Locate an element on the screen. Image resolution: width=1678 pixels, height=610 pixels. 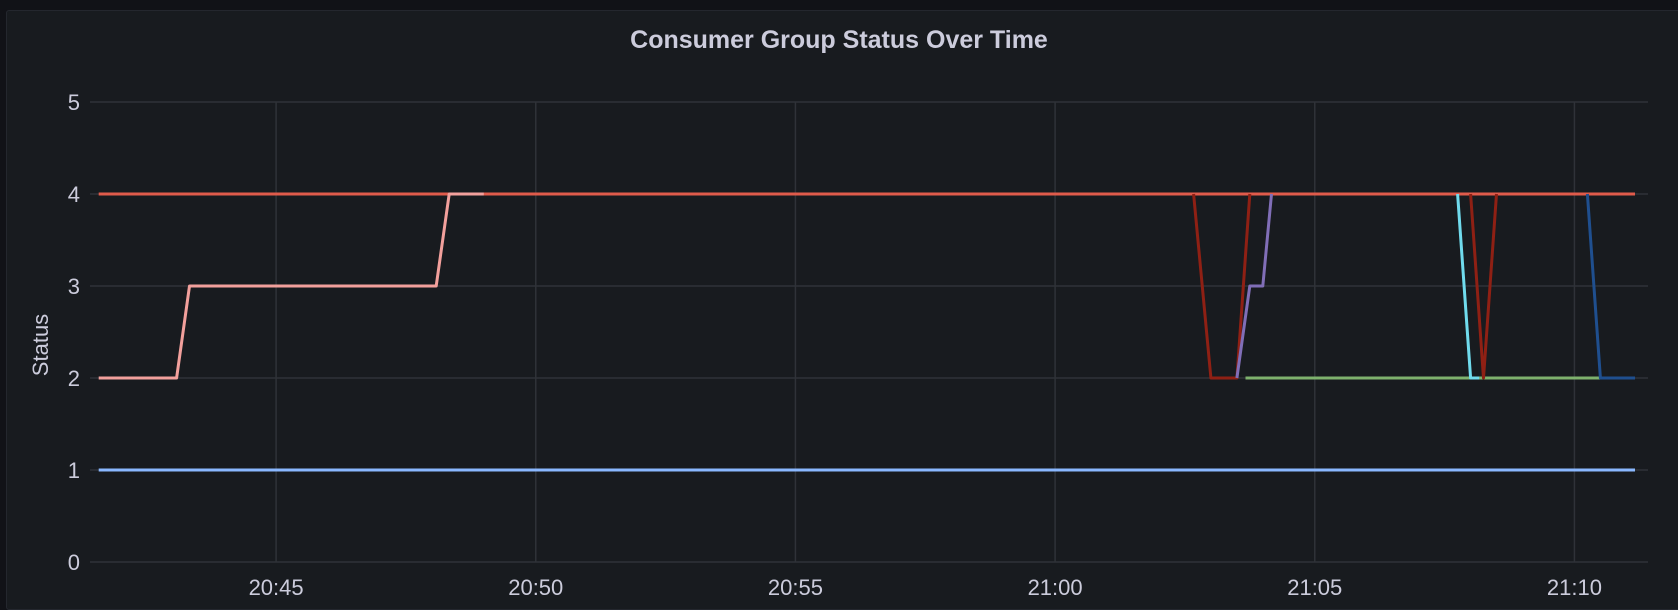
x-tick-label: 20:45 is located at coordinates (276, 587).